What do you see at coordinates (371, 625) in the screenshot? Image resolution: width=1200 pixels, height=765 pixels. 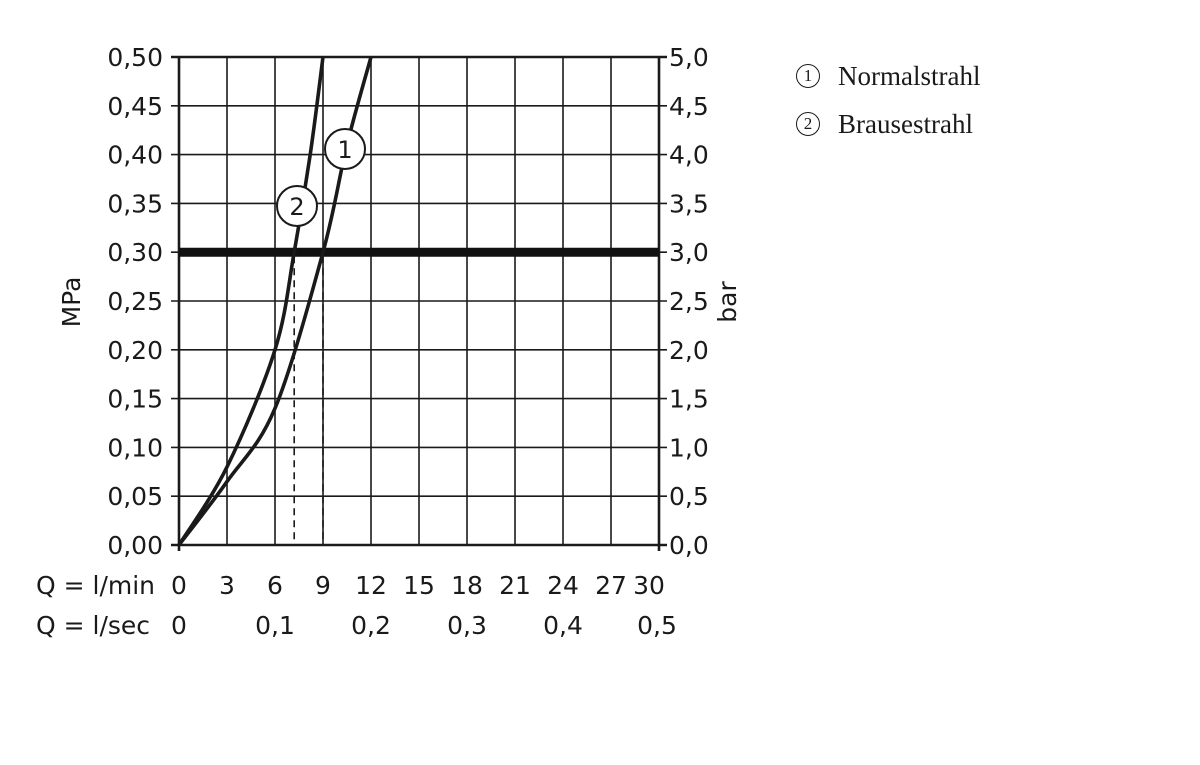 I see `x-tick-label-lsec: 0,2` at bounding box center [371, 625].